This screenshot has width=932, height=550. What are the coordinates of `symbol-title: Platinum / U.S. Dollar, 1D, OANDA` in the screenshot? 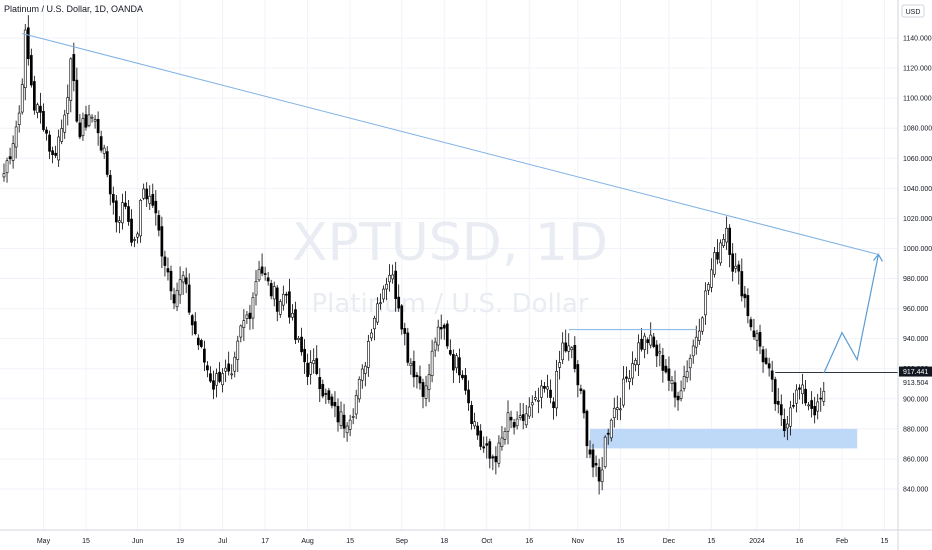 It's located at (73, 9).